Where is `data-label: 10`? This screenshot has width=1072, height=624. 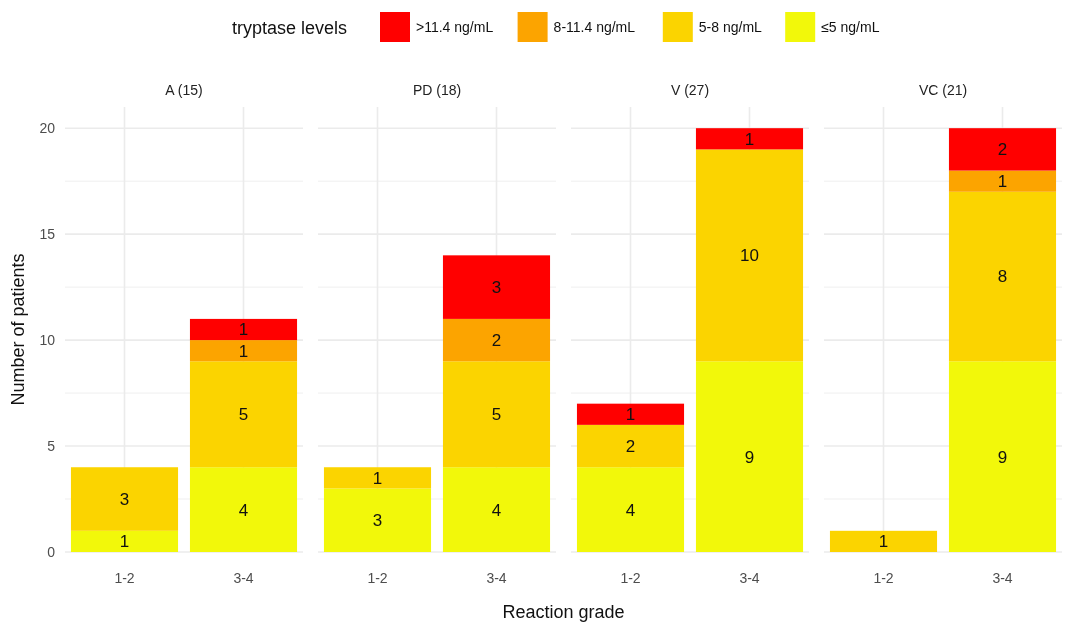
data-label: 10 is located at coordinates (749, 256).